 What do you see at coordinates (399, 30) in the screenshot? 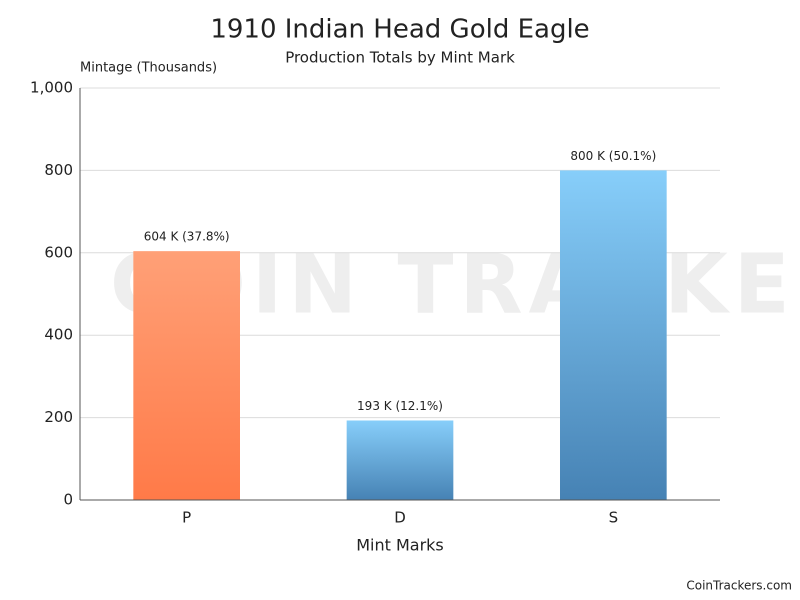
I see `chart-title: 1910 Indian Head Gold Eagle` at bounding box center [399, 30].